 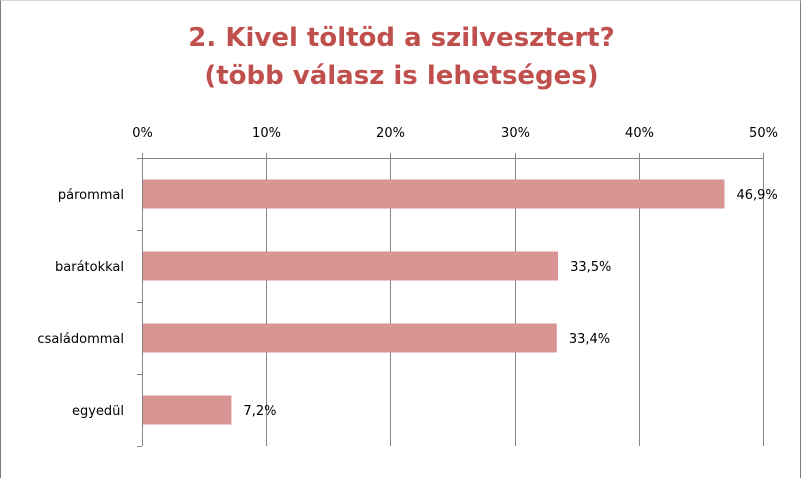 What do you see at coordinates (401, 76) in the screenshot?
I see `chart-title-line-2: (több válasz is lehetséges)` at bounding box center [401, 76].